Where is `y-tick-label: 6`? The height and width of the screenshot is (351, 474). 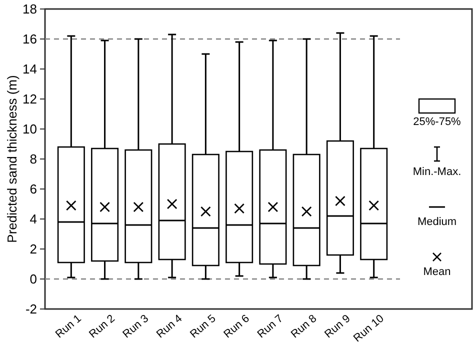
y-tick-label: 6 is located at coordinates (33, 189).